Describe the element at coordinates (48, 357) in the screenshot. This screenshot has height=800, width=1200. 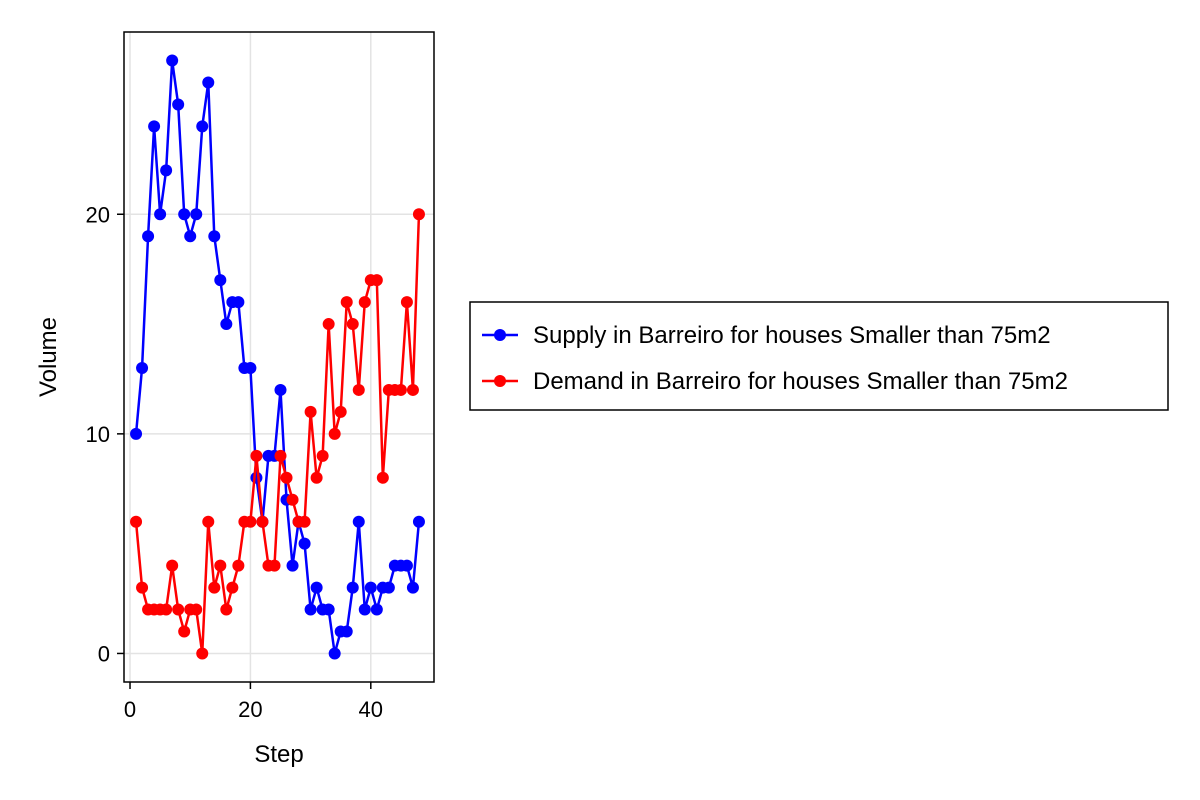
I see `y-axis-title: Volume` at that location.